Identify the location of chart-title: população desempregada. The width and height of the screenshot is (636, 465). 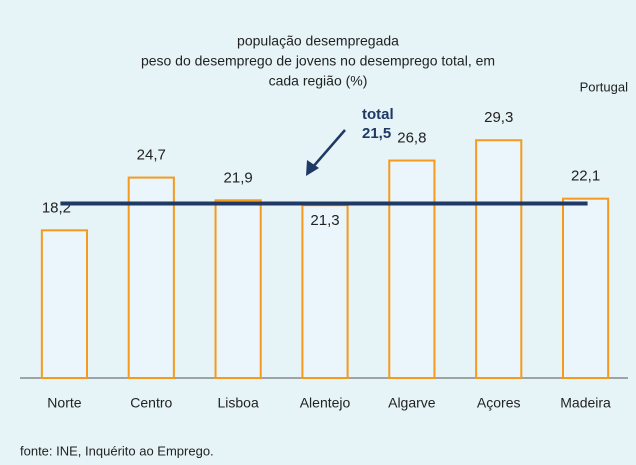
(318, 41).